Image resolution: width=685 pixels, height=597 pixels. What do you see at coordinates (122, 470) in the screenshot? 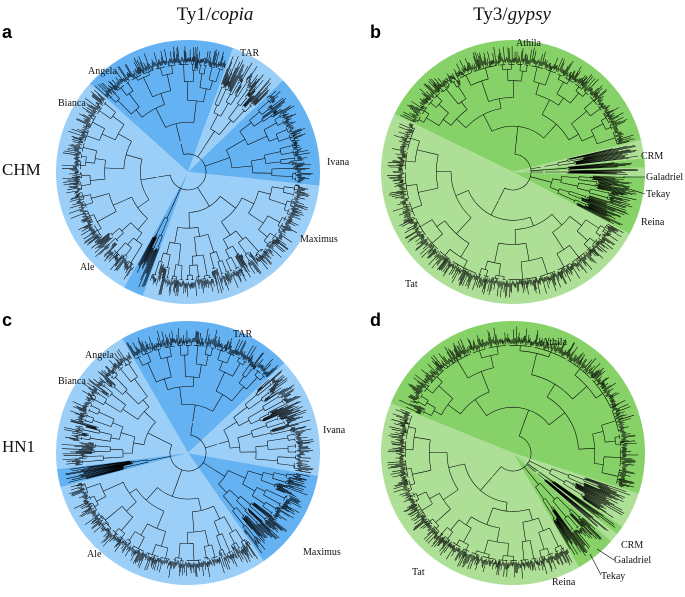
I see `clade-sector-bianca` at bounding box center [122, 470].